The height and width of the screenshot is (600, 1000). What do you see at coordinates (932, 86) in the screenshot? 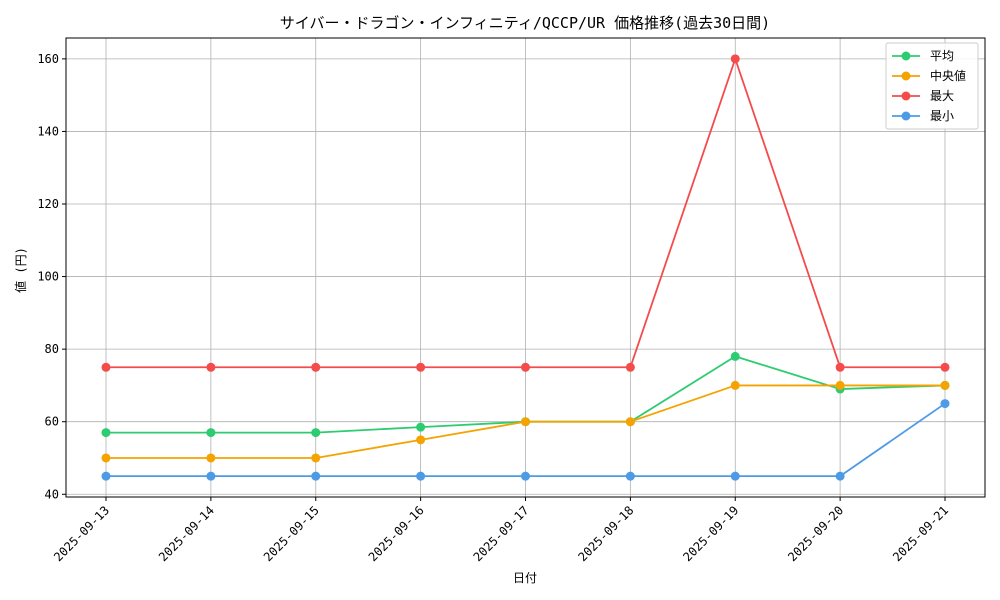
I see `legend-box` at bounding box center [932, 86].